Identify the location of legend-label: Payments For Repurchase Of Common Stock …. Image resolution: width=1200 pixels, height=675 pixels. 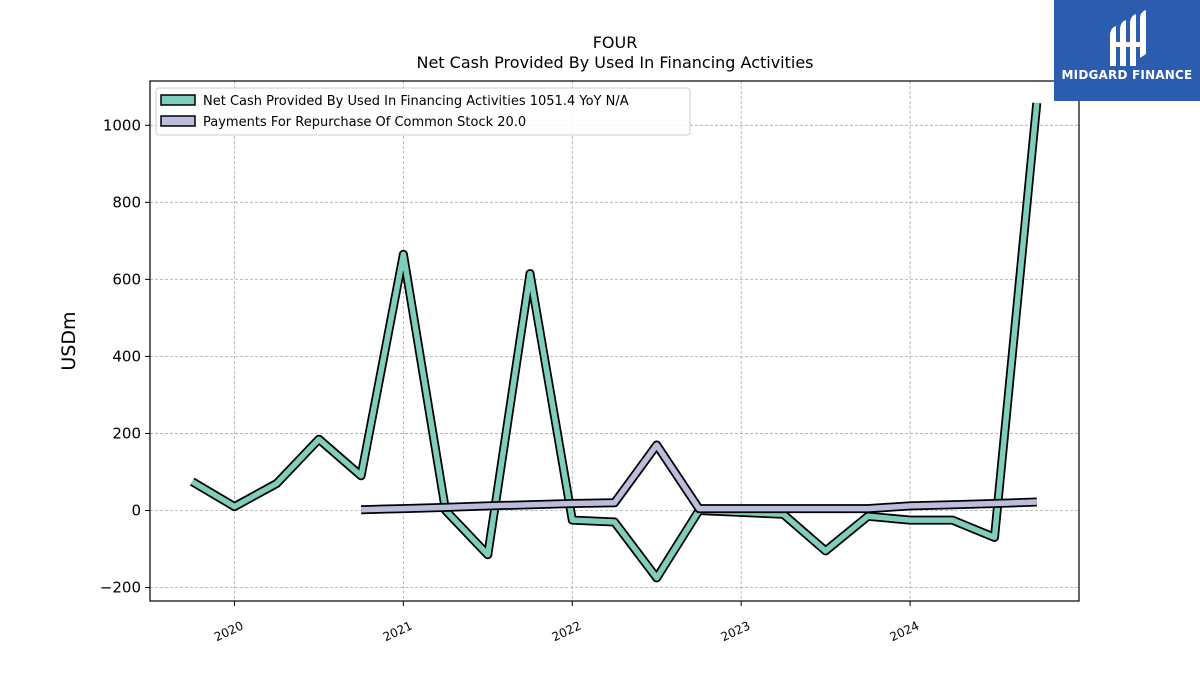
(364, 122).